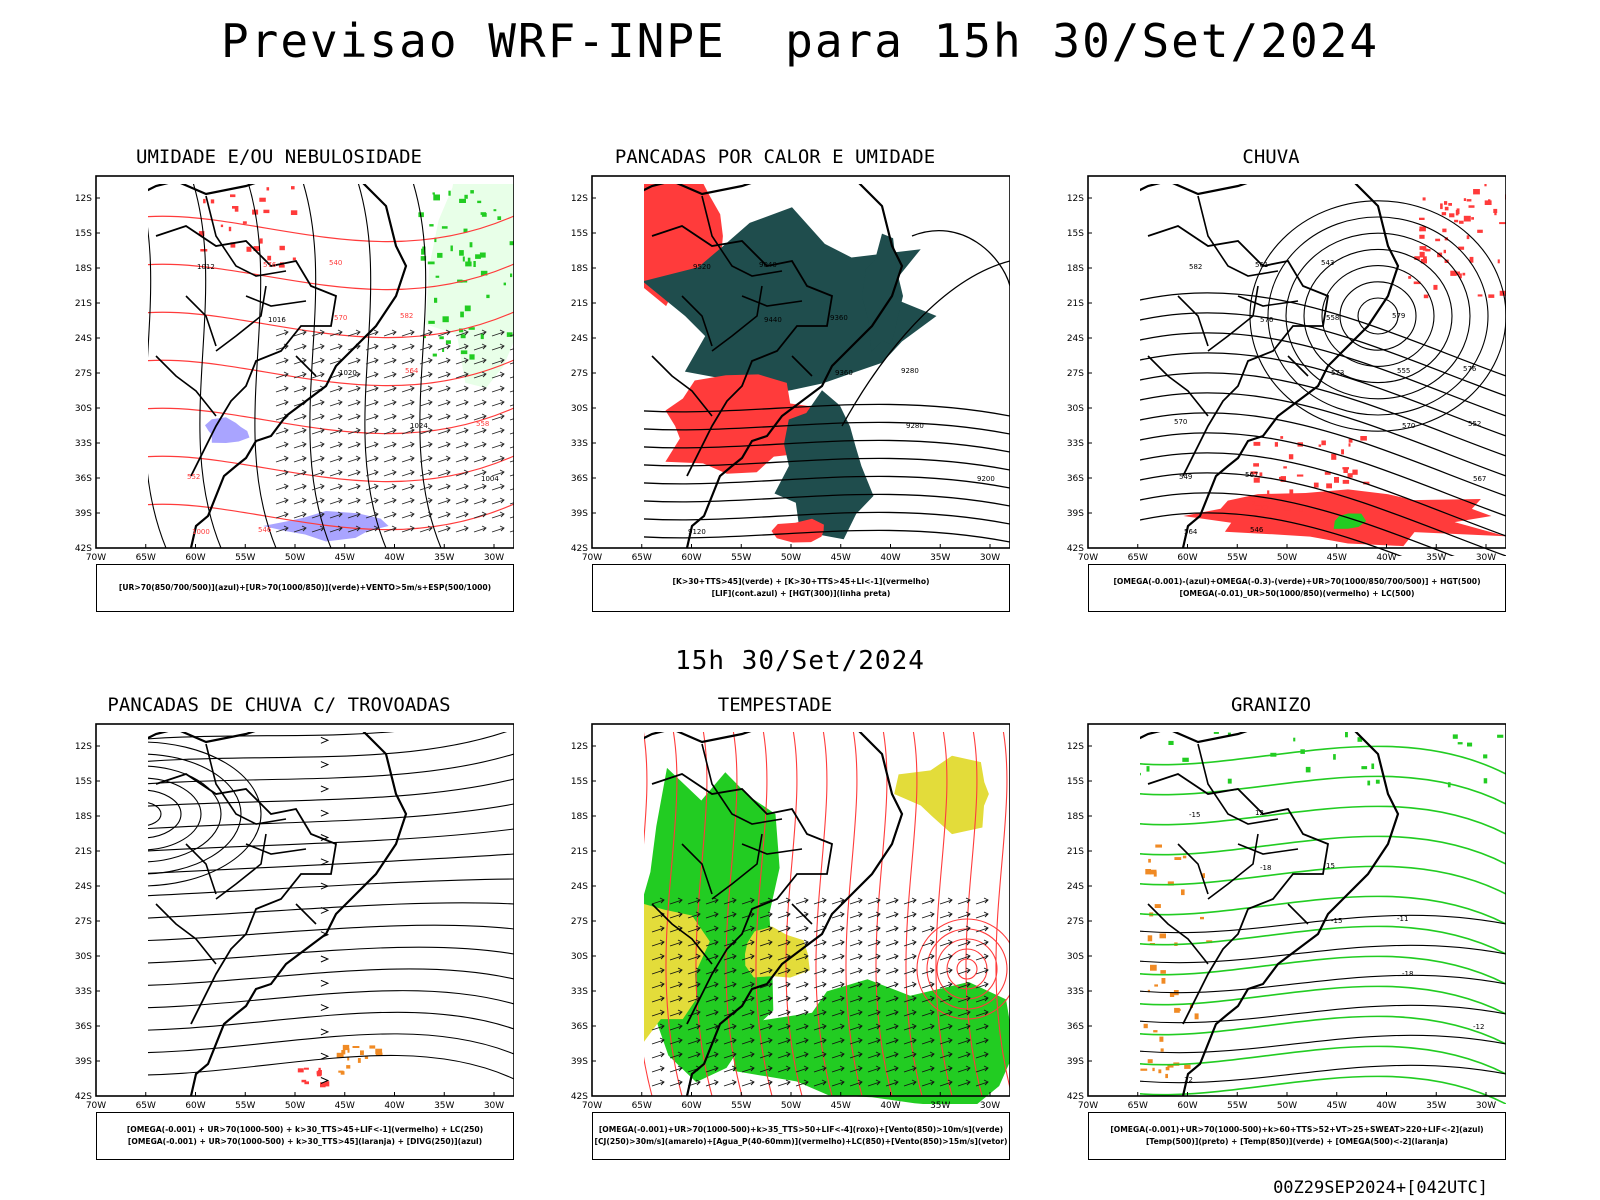 Image resolution: width=1600 pixels, height=1200 pixels. What do you see at coordinates (83, 234) in the screenshot?
I see `latitude-label: 15S` at bounding box center [83, 234].